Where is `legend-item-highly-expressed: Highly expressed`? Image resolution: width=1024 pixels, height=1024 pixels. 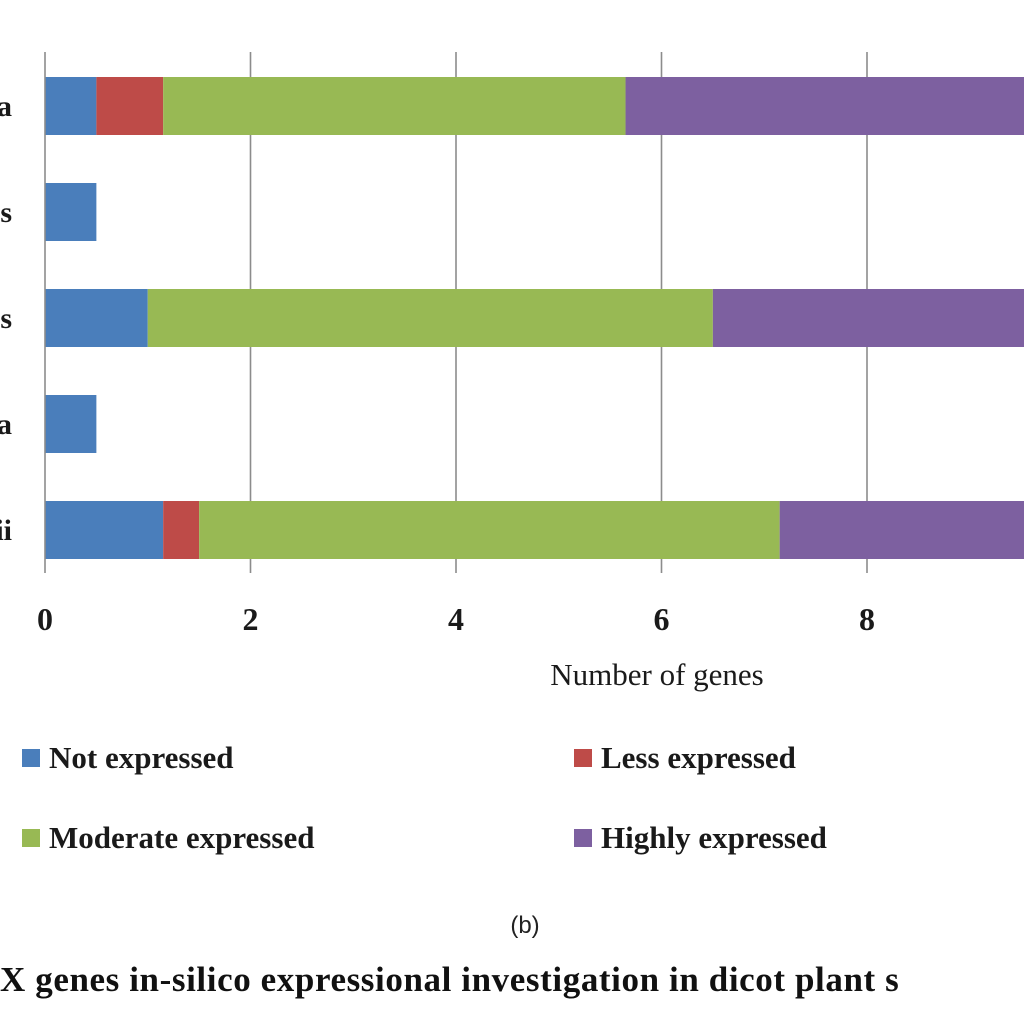
legend-item-highly-expressed: Highly expressed is located at coordinates (700, 838).